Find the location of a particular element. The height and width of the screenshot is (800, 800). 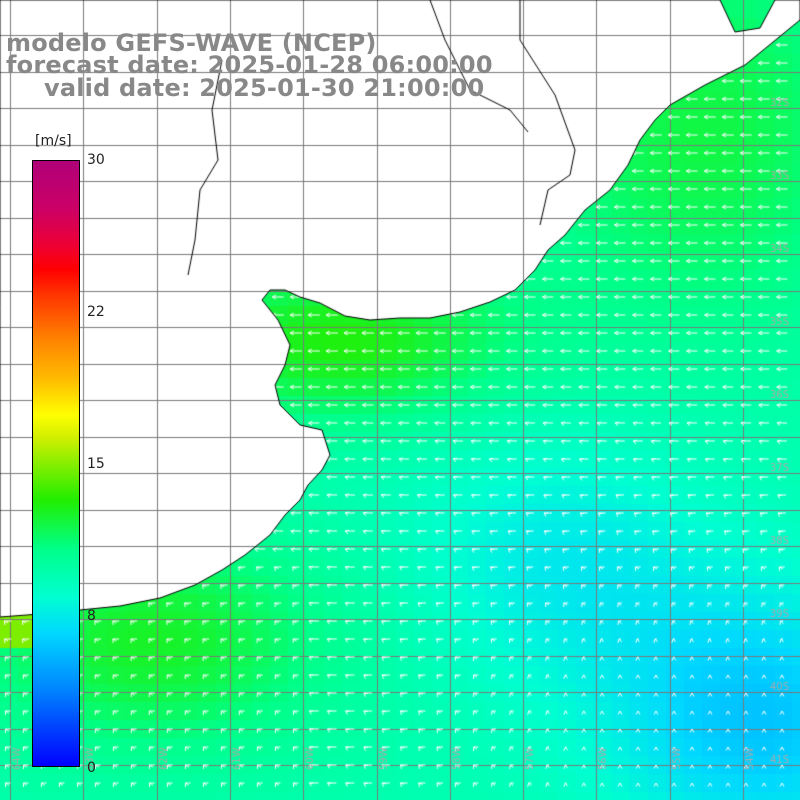

colorbar-tick-15: 15 is located at coordinates (96, 464).